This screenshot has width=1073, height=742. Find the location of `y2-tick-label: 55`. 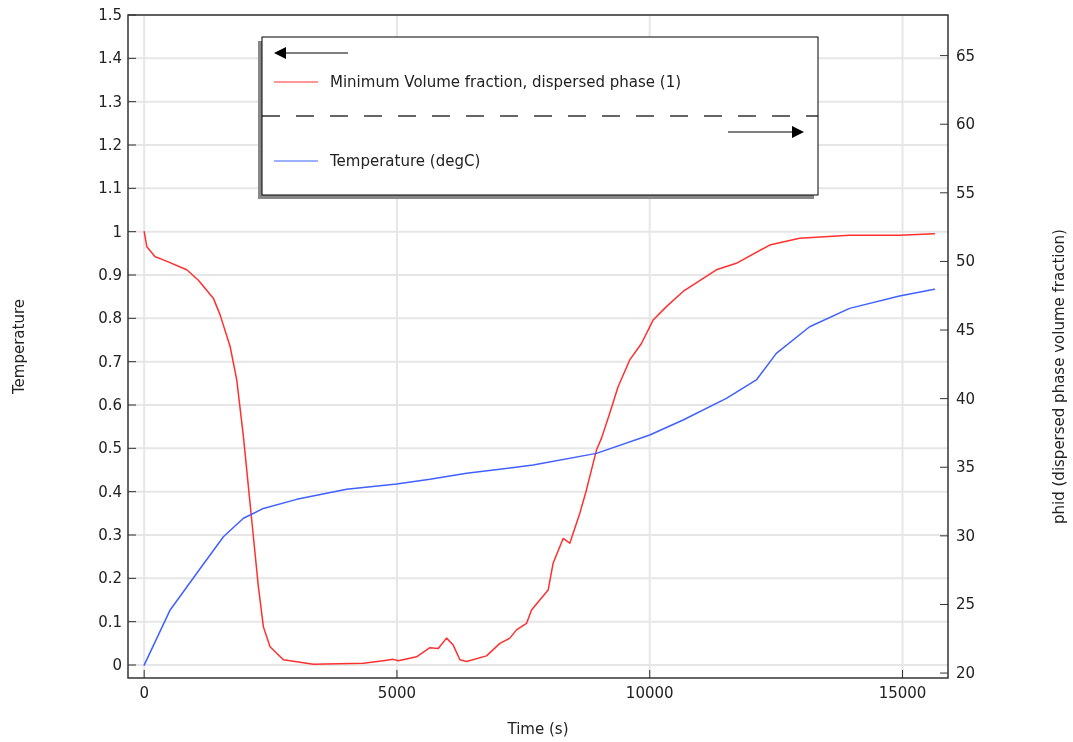

y2-tick-label: 55 is located at coordinates (966, 192).